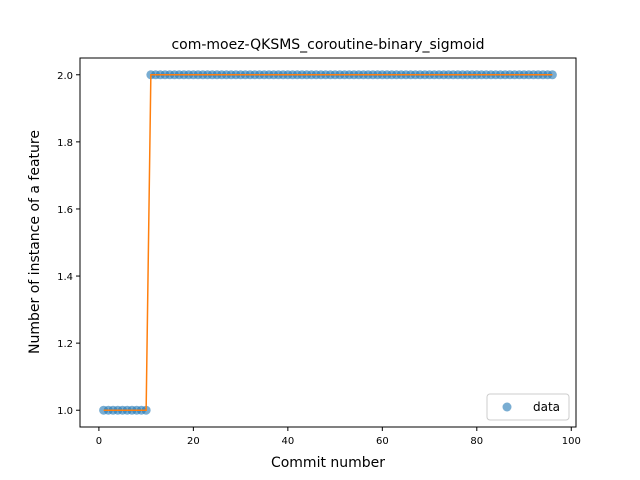 The width and height of the screenshot is (640, 480). Describe the element at coordinates (68, 244) in the screenshot. I see `y-axis: 1.0 1.2 1.4 1.6 1.8 2.0` at that location.